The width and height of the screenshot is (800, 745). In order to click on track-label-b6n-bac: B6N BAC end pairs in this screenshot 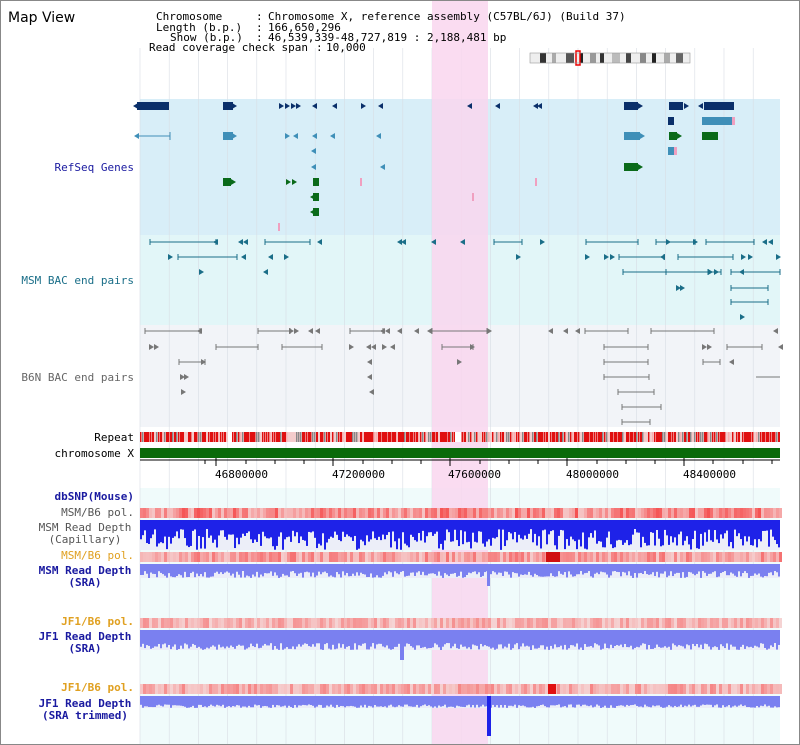, I will do `click(77, 377)`.